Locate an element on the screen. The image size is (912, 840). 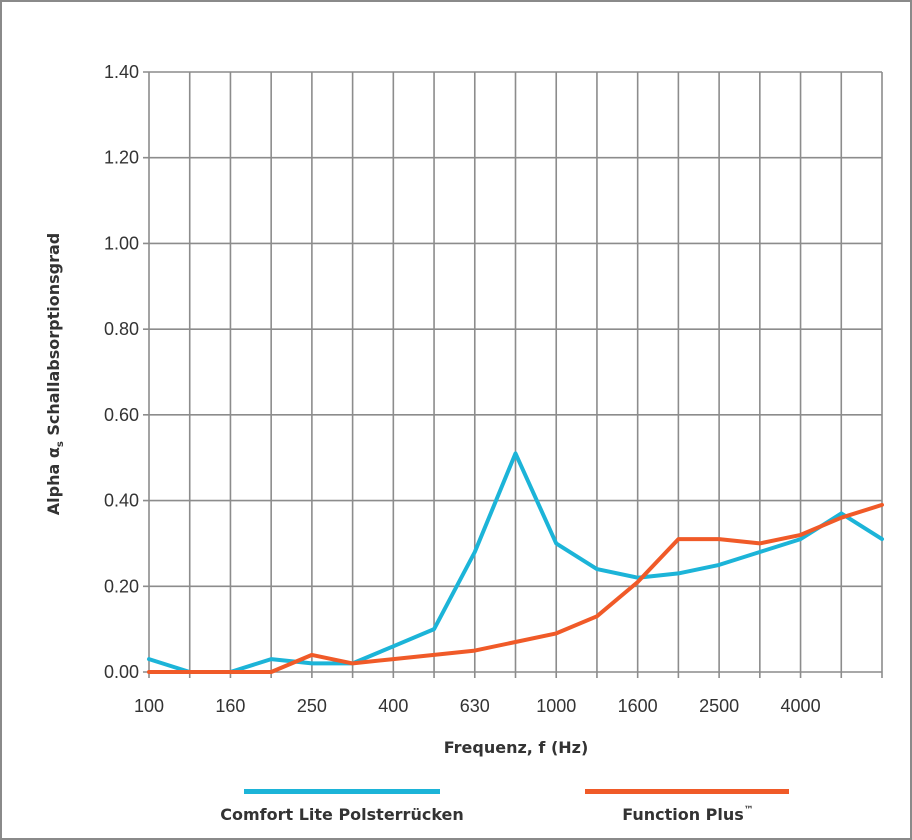
y-tick-label: 0.00 is located at coordinates (121, 672).